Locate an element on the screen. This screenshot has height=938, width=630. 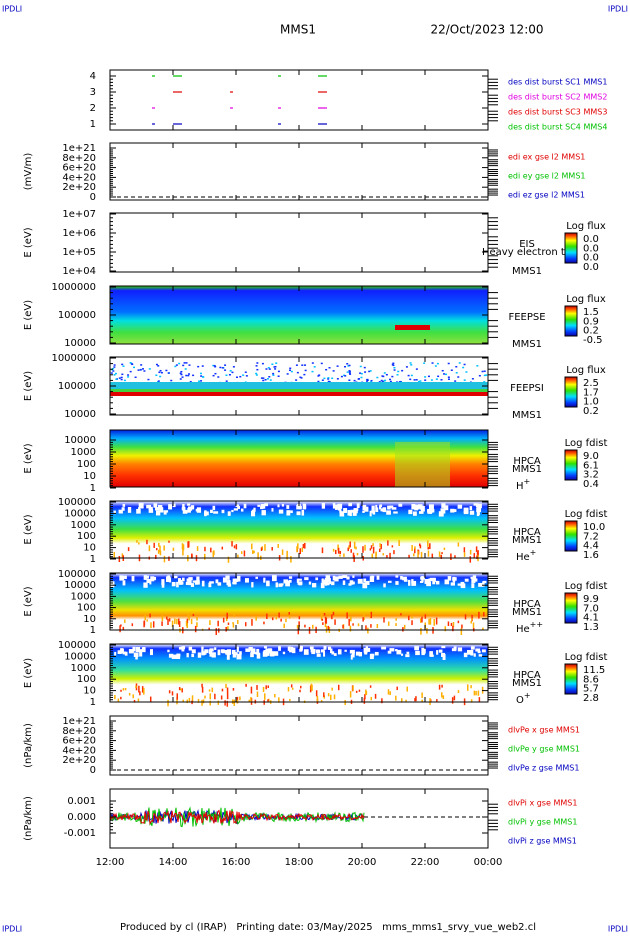
species-charge: ++ is located at coordinates (536, 624).